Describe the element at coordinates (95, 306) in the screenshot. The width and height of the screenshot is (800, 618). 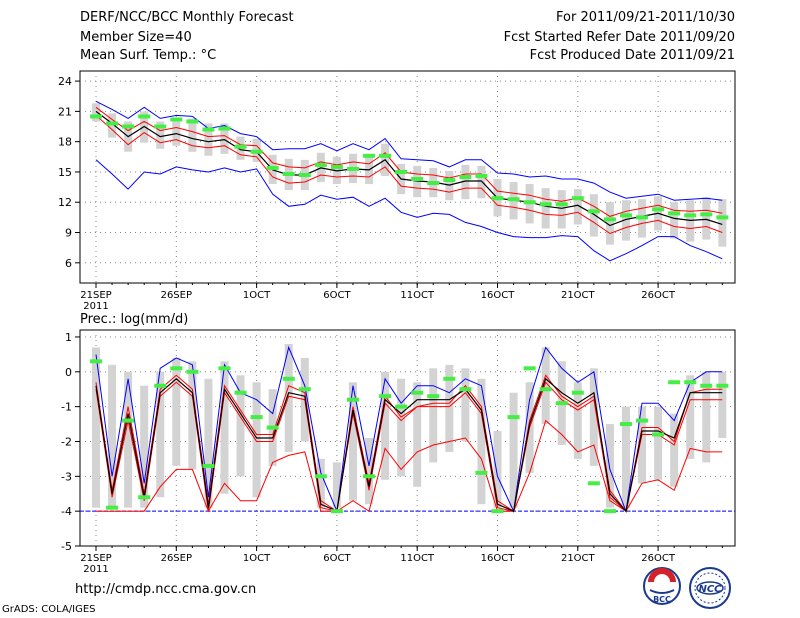
I see `temp-year-label: 2011` at that location.